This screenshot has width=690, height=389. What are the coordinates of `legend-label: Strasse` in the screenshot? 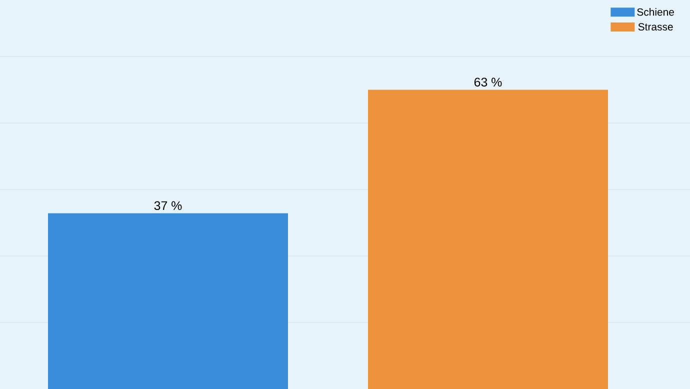 It's located at (655, 27).